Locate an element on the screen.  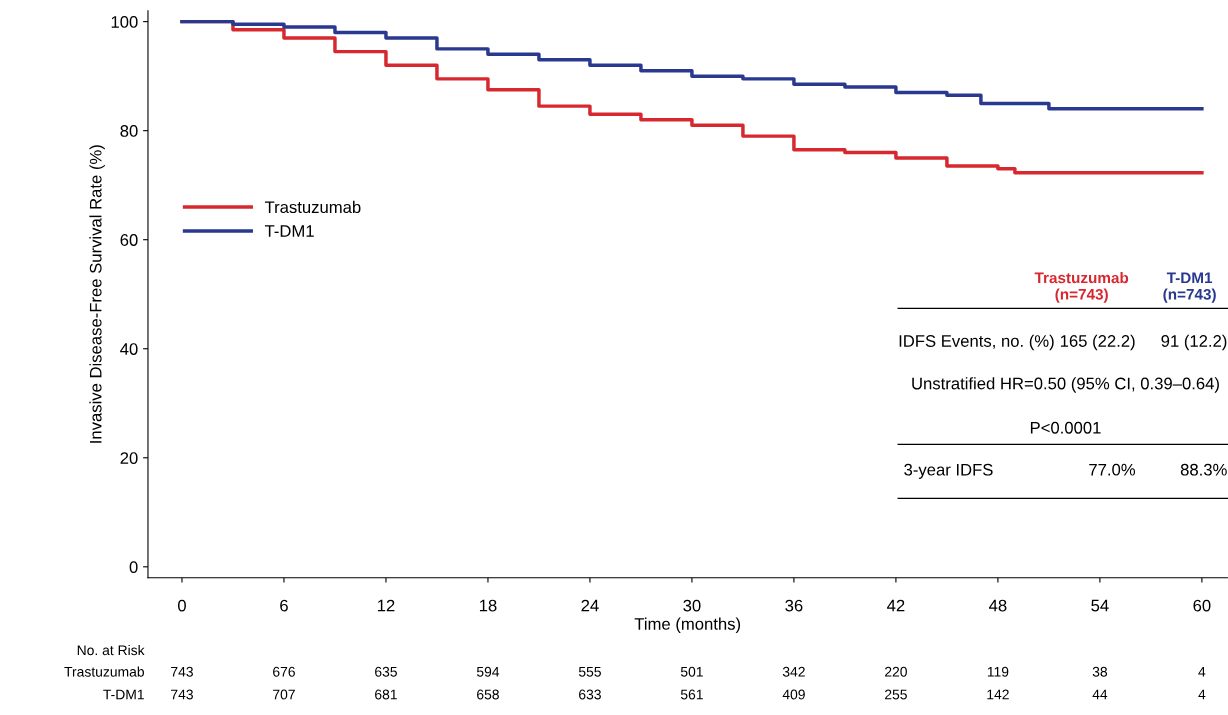
y-axis-title: Invasive Disease-Free Survival Rate (%) is located at coordinates (97, 294).